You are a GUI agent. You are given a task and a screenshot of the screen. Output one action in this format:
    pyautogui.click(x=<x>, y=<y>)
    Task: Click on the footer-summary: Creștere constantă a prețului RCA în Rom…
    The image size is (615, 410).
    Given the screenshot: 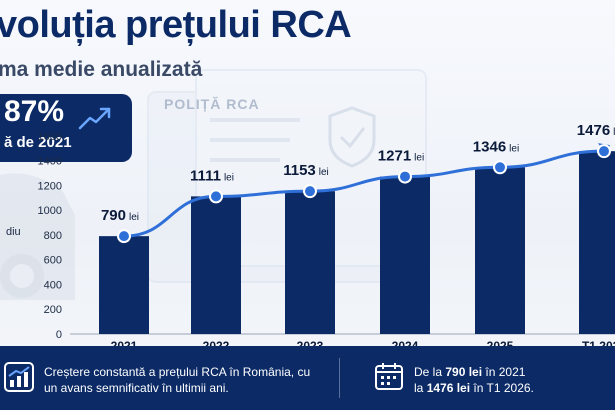 What is the action you would take?
    pyautogui.click(x=177, y=380)
    